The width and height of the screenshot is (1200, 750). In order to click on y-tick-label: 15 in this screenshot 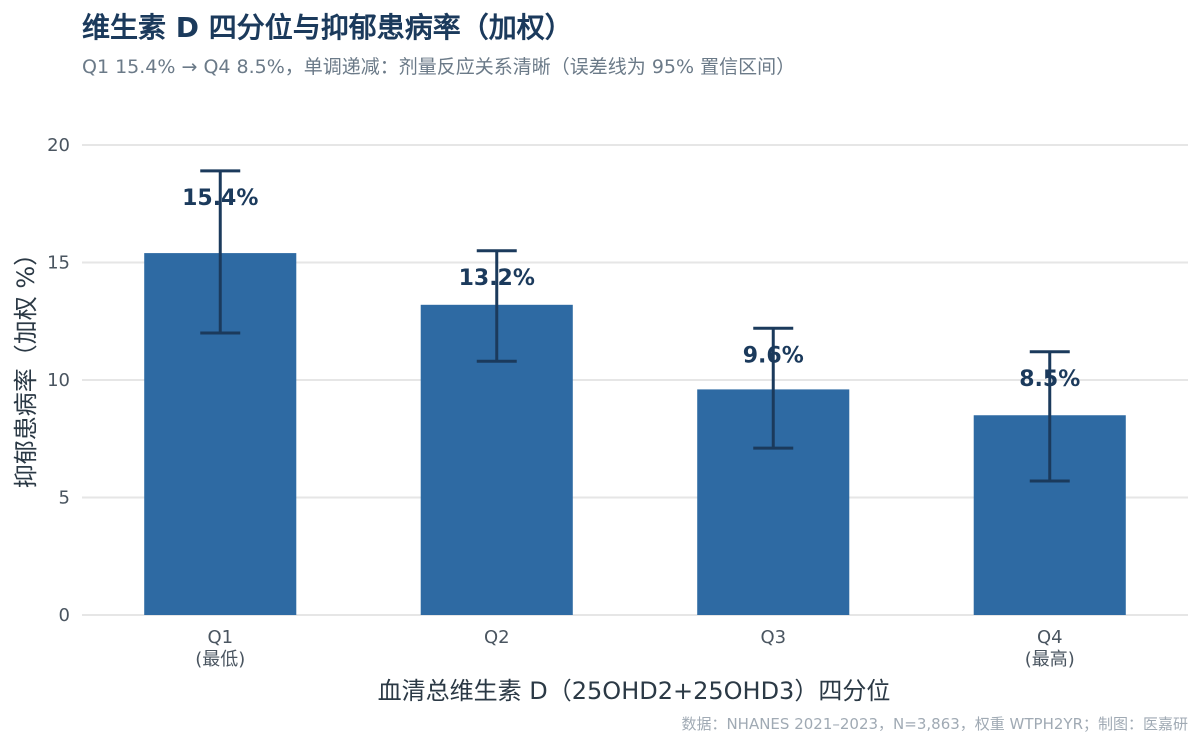, I will do `click(58, 263)`.